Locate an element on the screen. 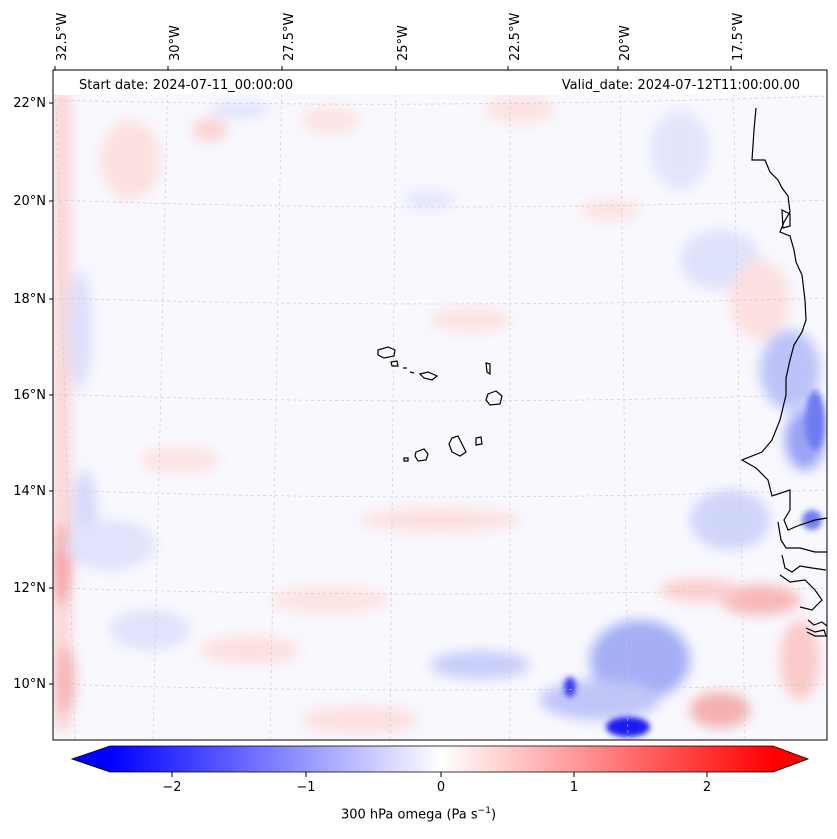  lon-tick-label: 17.5°W is located at coordinates (738, 36).